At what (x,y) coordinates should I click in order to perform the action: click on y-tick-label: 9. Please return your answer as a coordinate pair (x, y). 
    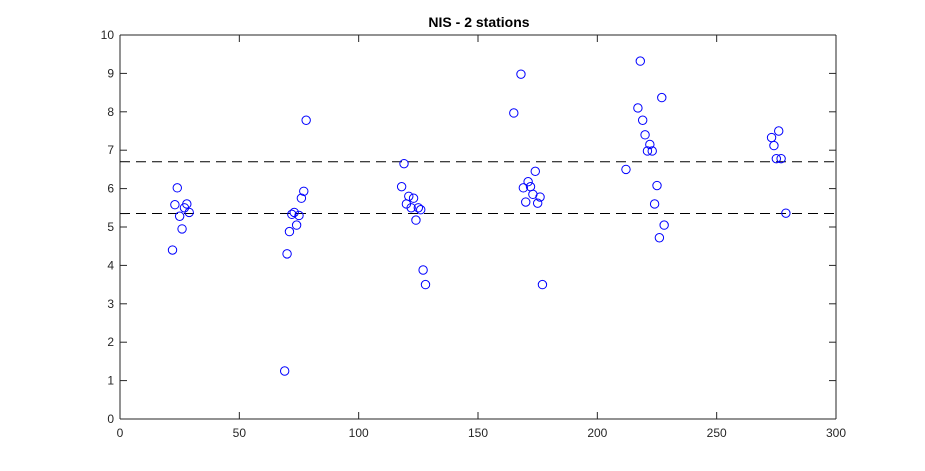
    Looking at the image, I should click on (110, 73).